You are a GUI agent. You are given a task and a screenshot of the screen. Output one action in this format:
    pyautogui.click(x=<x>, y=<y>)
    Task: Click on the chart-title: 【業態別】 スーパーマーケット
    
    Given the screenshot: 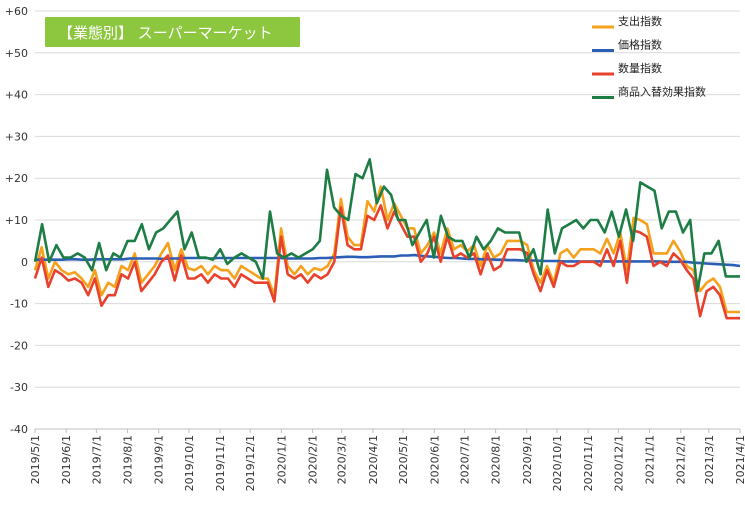 What is the action you would take?
    pyautogui.click(x=165, y=33)
    